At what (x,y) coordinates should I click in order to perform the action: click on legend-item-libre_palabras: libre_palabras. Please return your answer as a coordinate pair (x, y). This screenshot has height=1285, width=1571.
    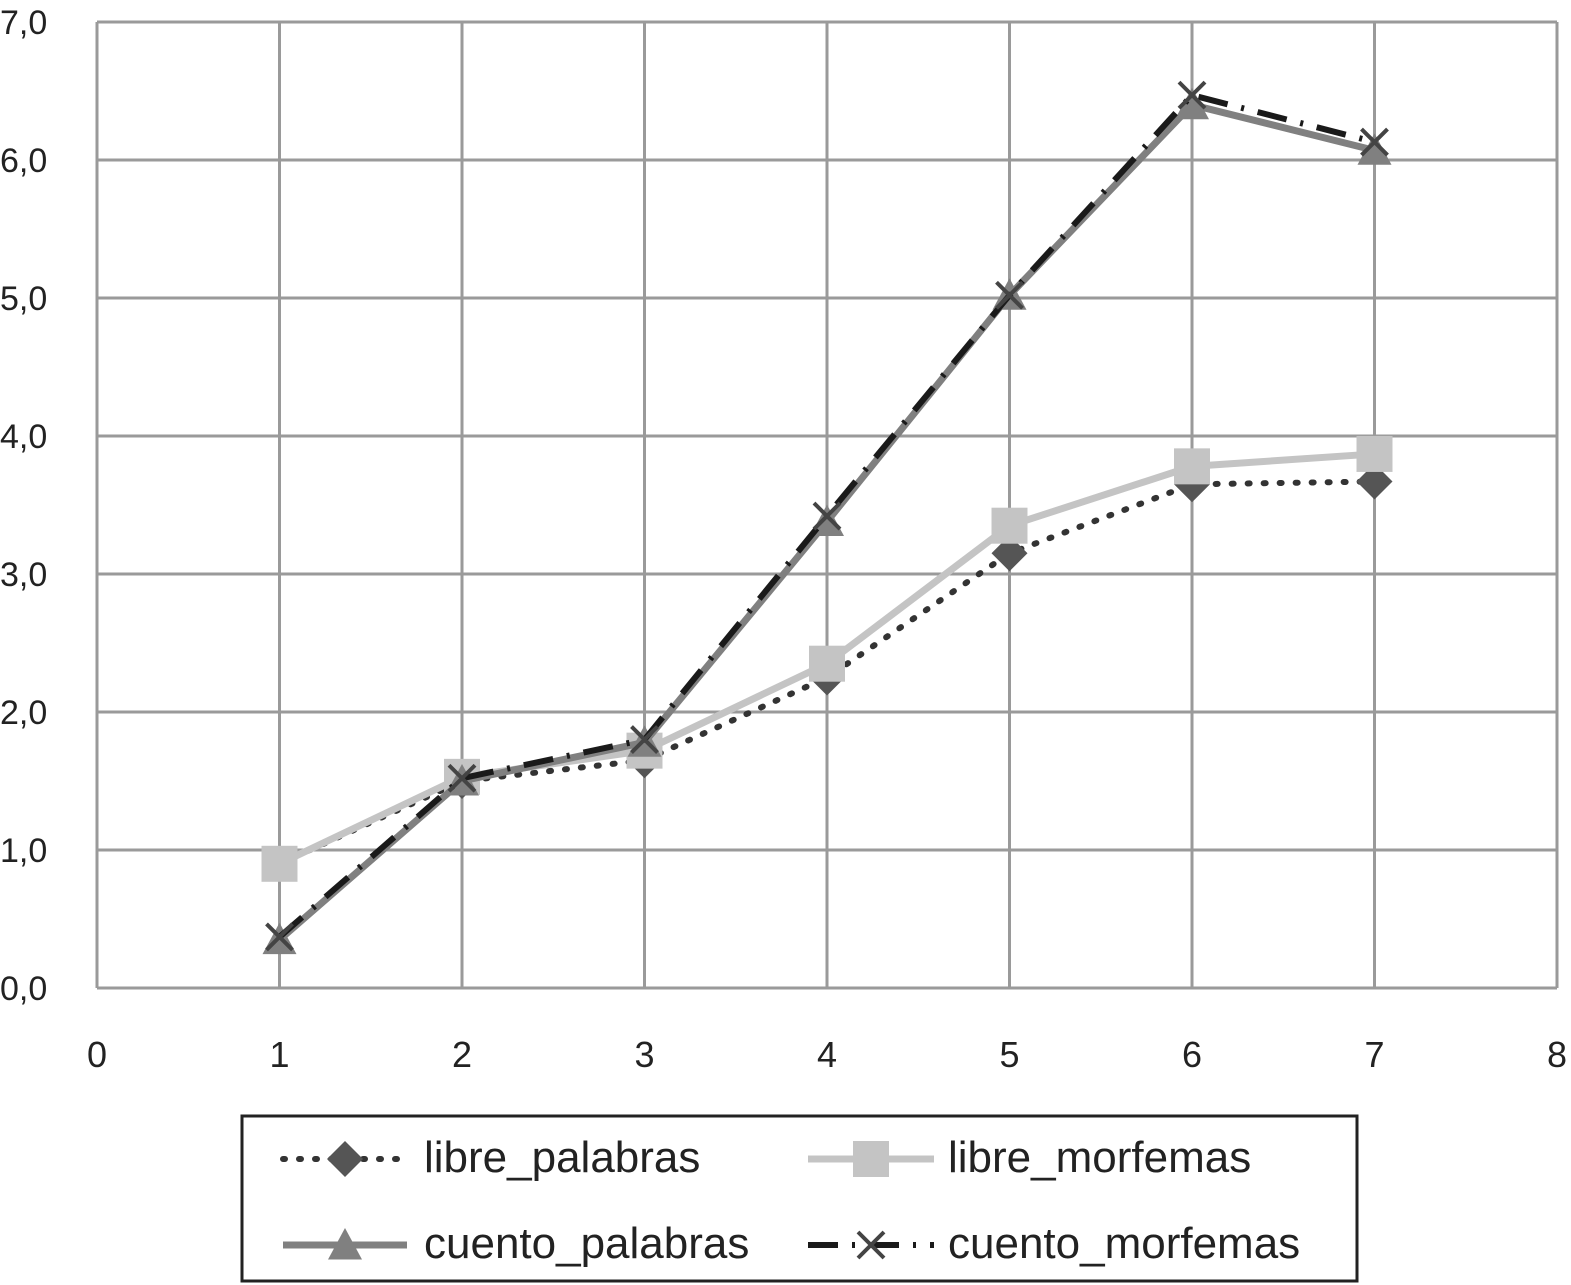
    Looking at the image, I should click on (490, 1157).